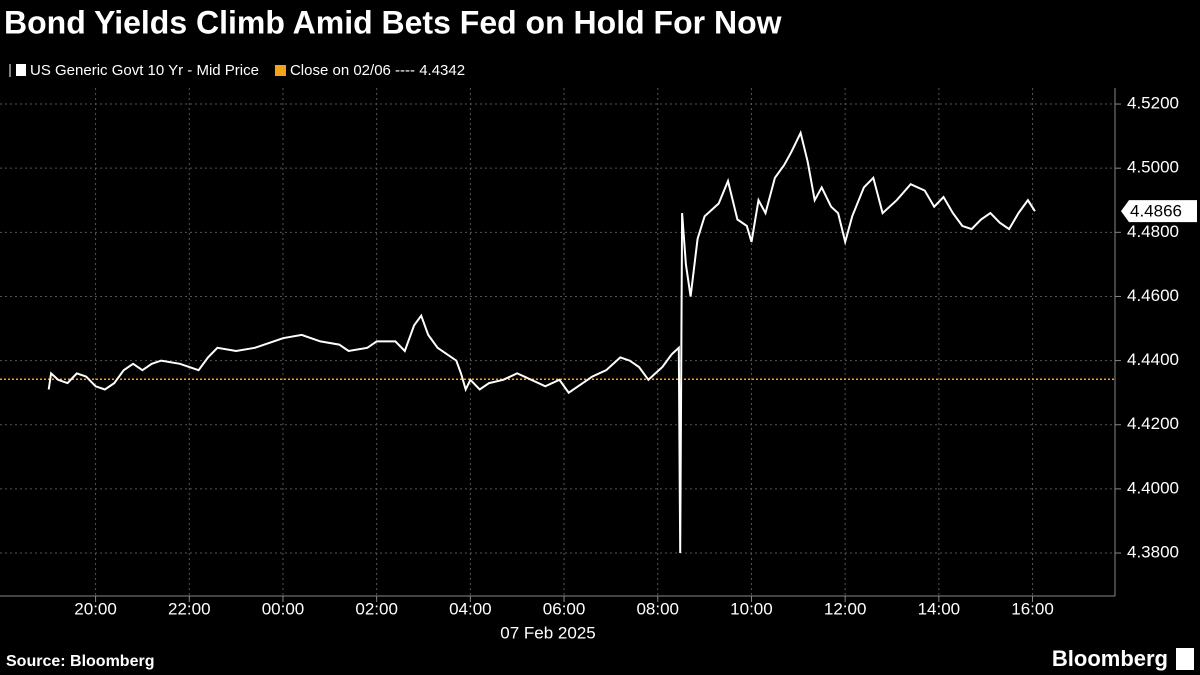 The width and height of the screenshot is (1200, 675). What do you see at coordinates (845, 608) in the screenshot?
I see `x-tick-label: 12:00` at bounding box center [845, 608].